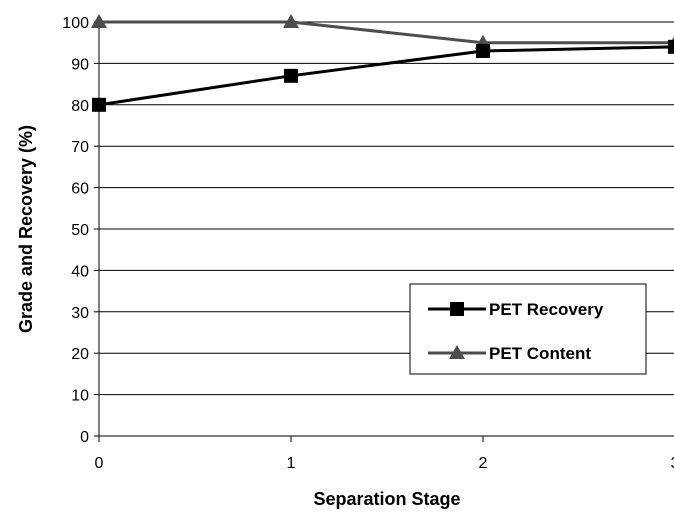 The height and width of the screenshot is (514, 674). Describe the element at coordinates (384, 454) in the screenshot. I see `x-tick-labels: 0 1 2 3` at that location.